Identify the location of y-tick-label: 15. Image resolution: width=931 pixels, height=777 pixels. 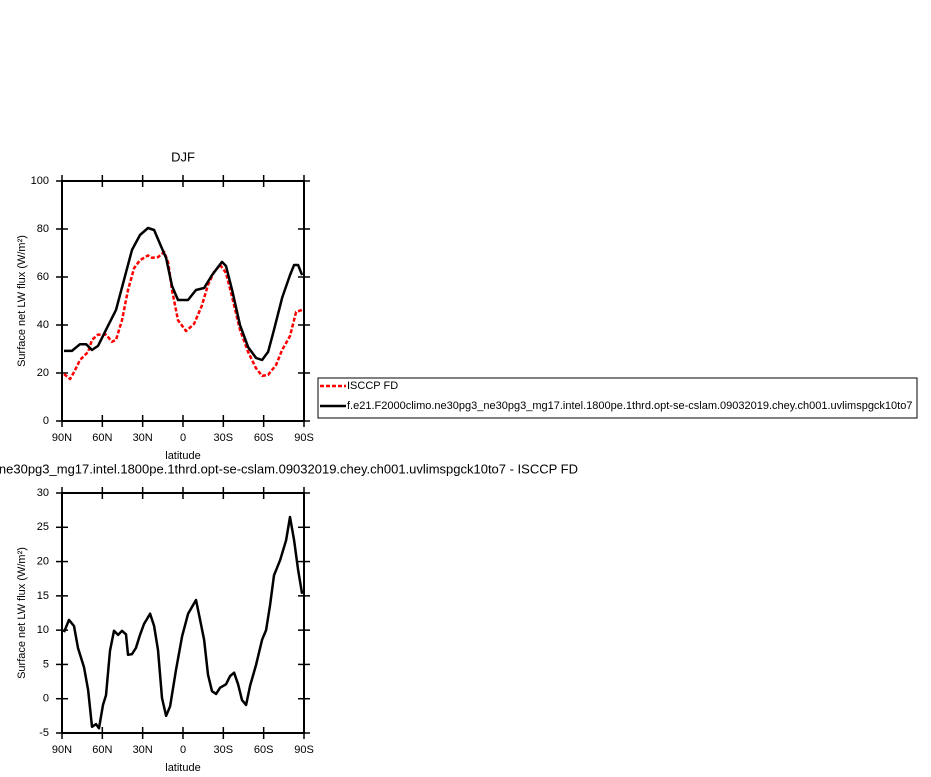
(43, 596).